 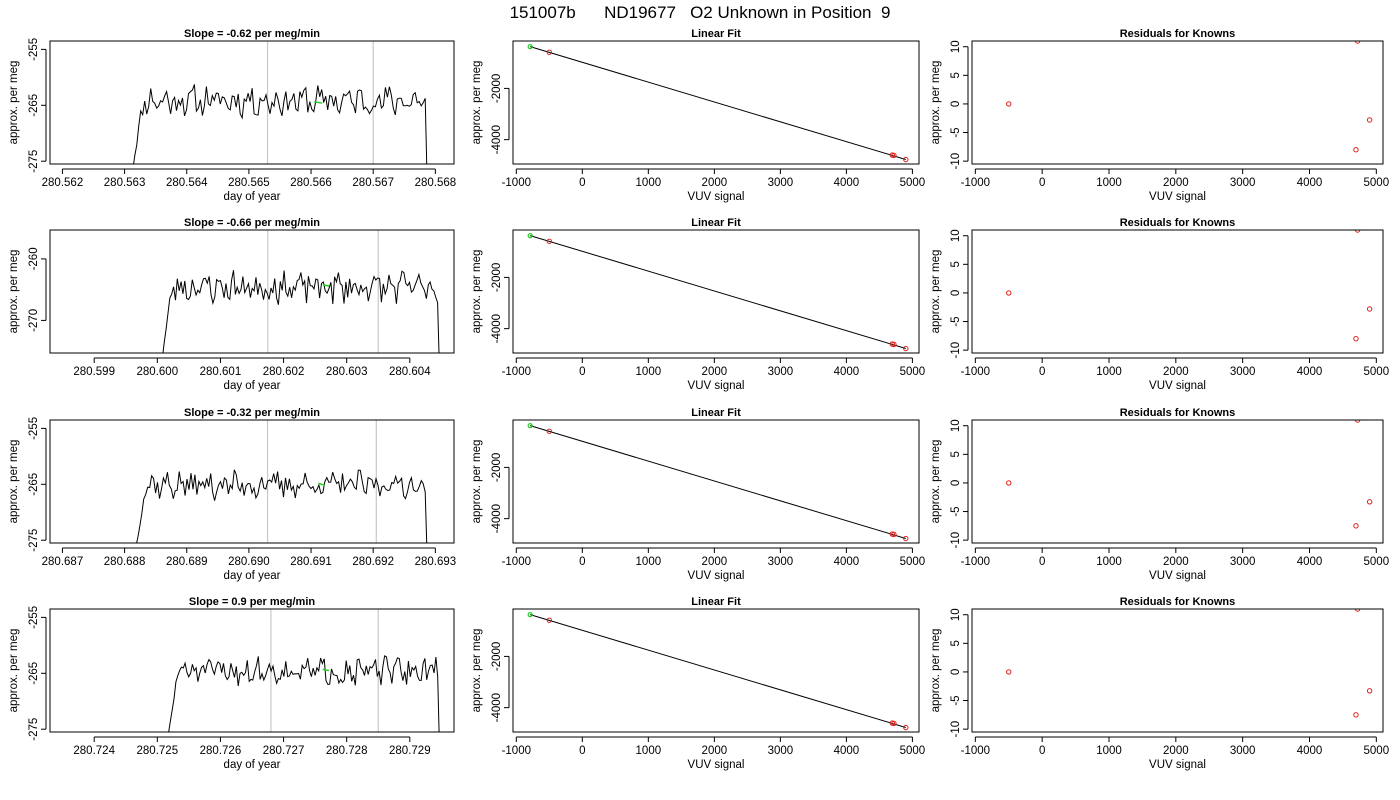 What do you see at coordinates (63, 183) in the screenshot?
I see `x-tick-label: 280.562` at bounding box center [63, 183].